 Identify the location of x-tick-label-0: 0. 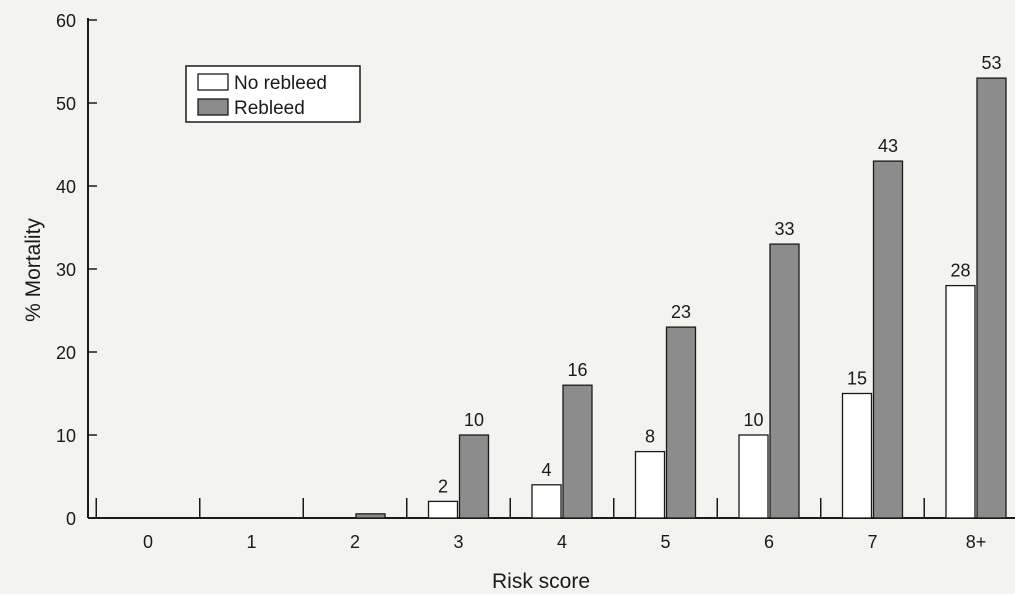
(148, 542).